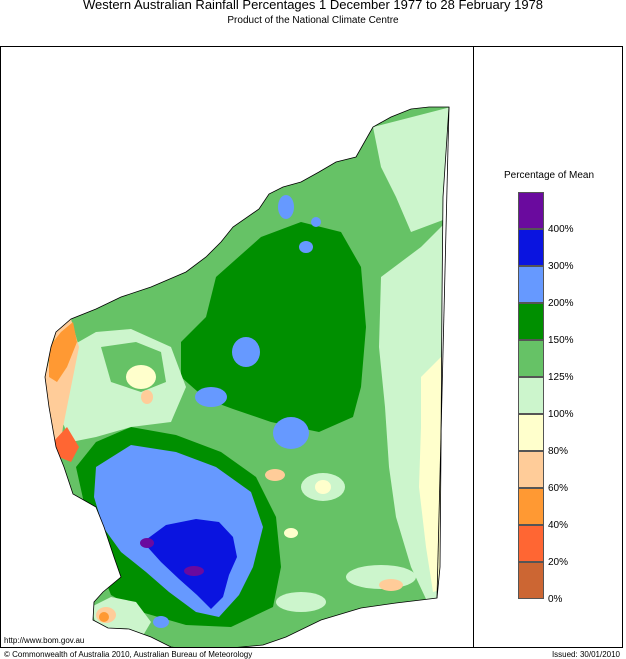 The height and width of the screenshot is (659, 626). I want to click on region-central-200-c, so click(246, 352).